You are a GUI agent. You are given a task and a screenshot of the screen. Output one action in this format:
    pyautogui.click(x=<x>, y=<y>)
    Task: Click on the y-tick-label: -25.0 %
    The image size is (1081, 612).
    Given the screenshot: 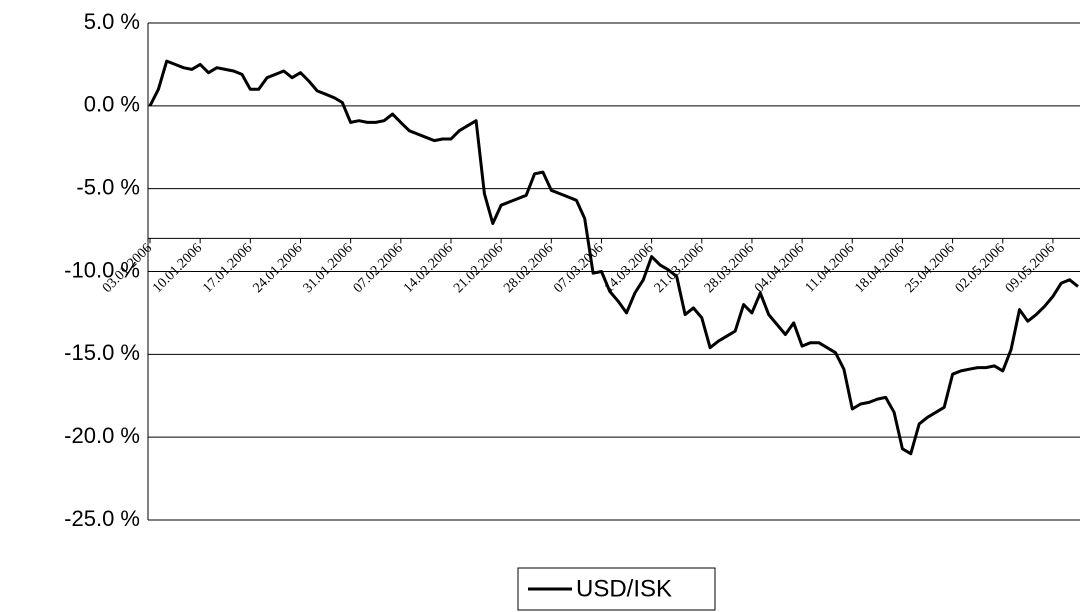 What is the action you would take?
    pyautogui.click(x=102, y=518)
    